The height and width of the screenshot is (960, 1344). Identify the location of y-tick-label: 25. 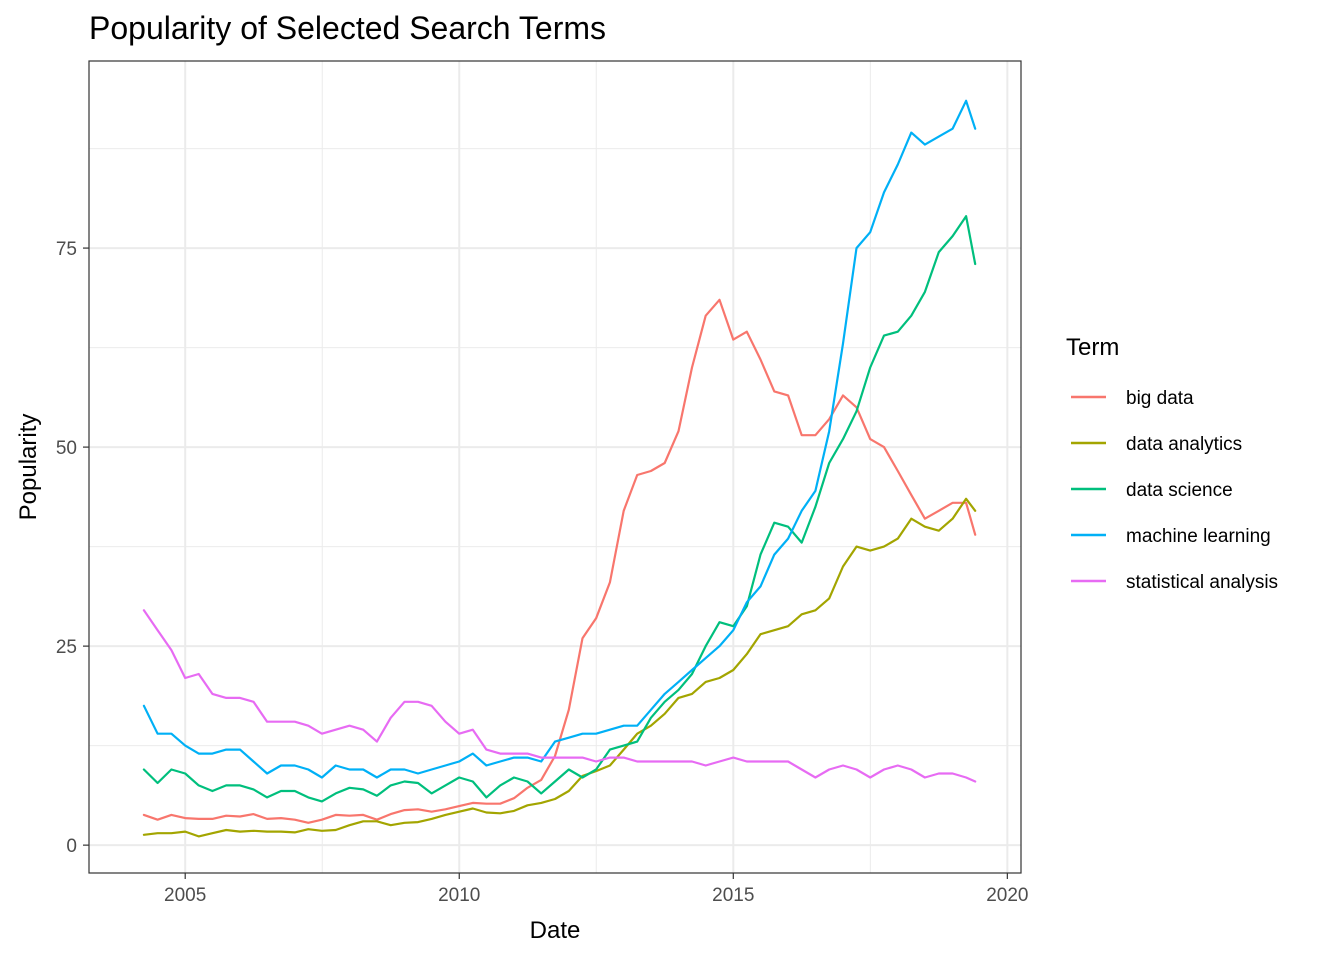
(66, 647).